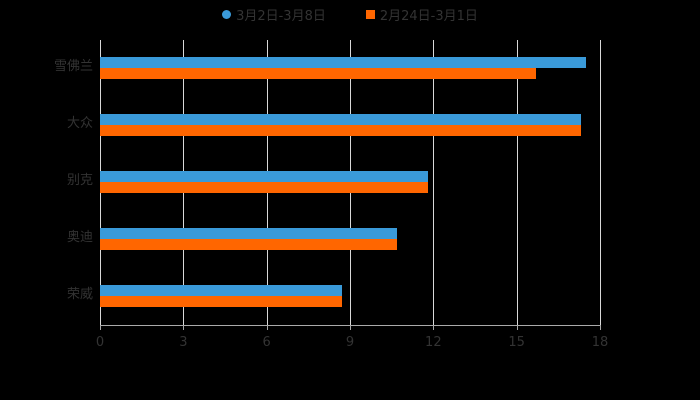 This screenshot has width=700, height=400. I want to click on legend-item-series2: 2月24日-3月1日, so click(421, 14).